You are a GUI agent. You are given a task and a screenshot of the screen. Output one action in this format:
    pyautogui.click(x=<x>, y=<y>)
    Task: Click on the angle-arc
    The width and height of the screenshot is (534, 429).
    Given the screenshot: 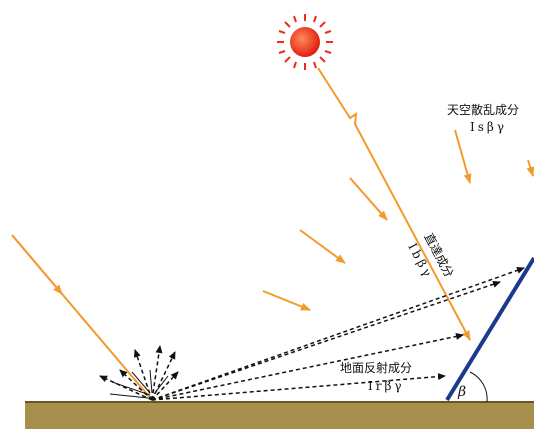 What is the action you would take?
    pyautogui.click(x=478, y=387)
    